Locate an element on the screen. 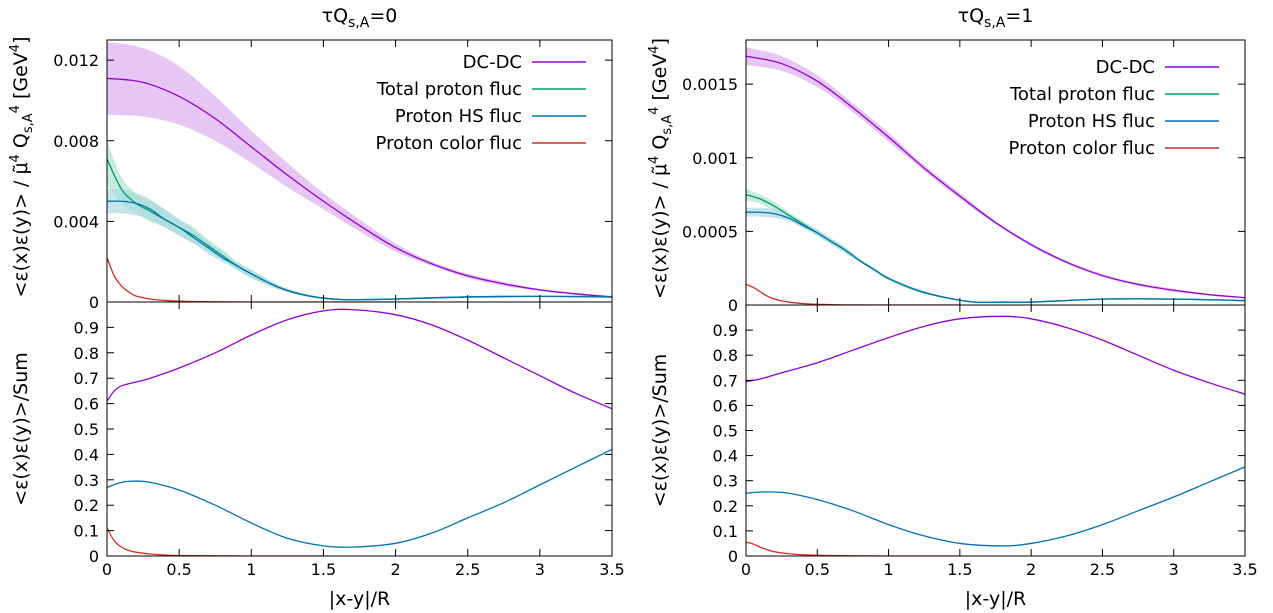 The image size is (1273, 613). band-proton-hs-fluc is located at coordinates (359, 244).